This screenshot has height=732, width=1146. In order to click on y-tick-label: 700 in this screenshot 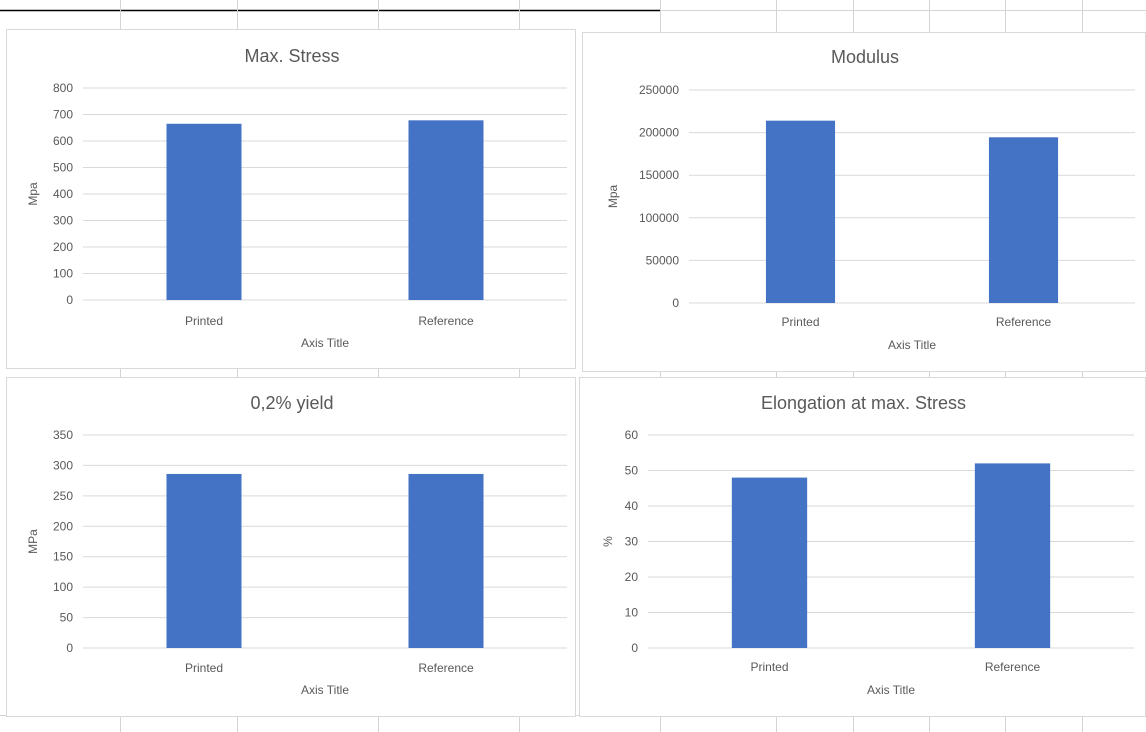, I will do `click(63, 115)`.